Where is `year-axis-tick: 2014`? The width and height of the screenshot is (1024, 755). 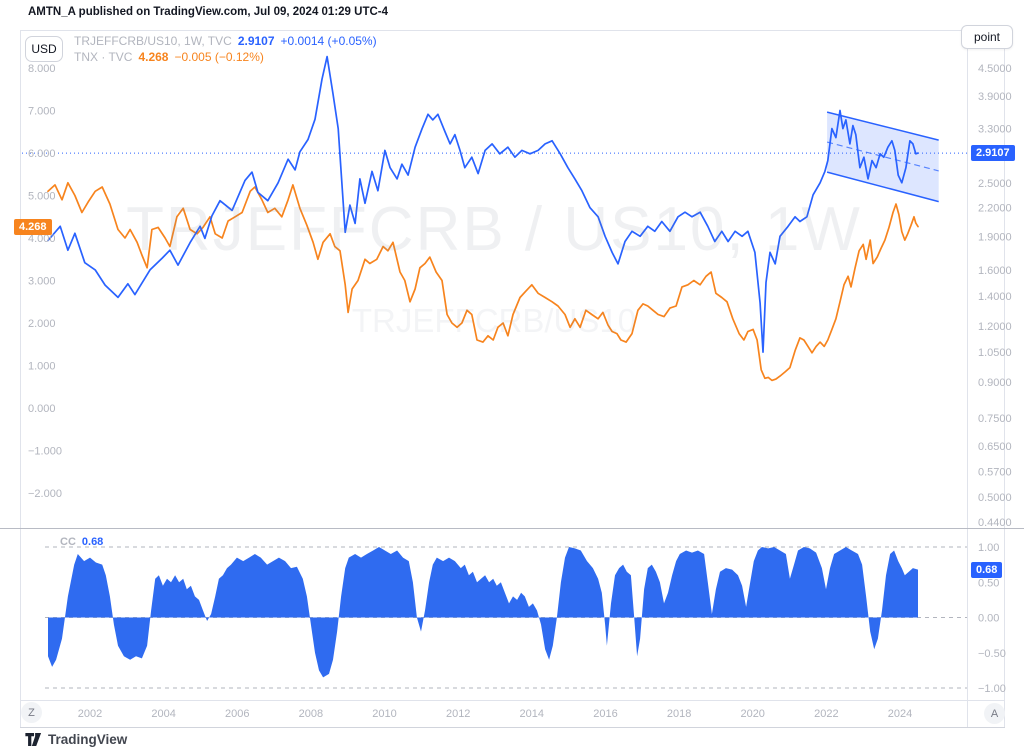 year-axis-tick: 2014 is located at coordinates (532, 714).